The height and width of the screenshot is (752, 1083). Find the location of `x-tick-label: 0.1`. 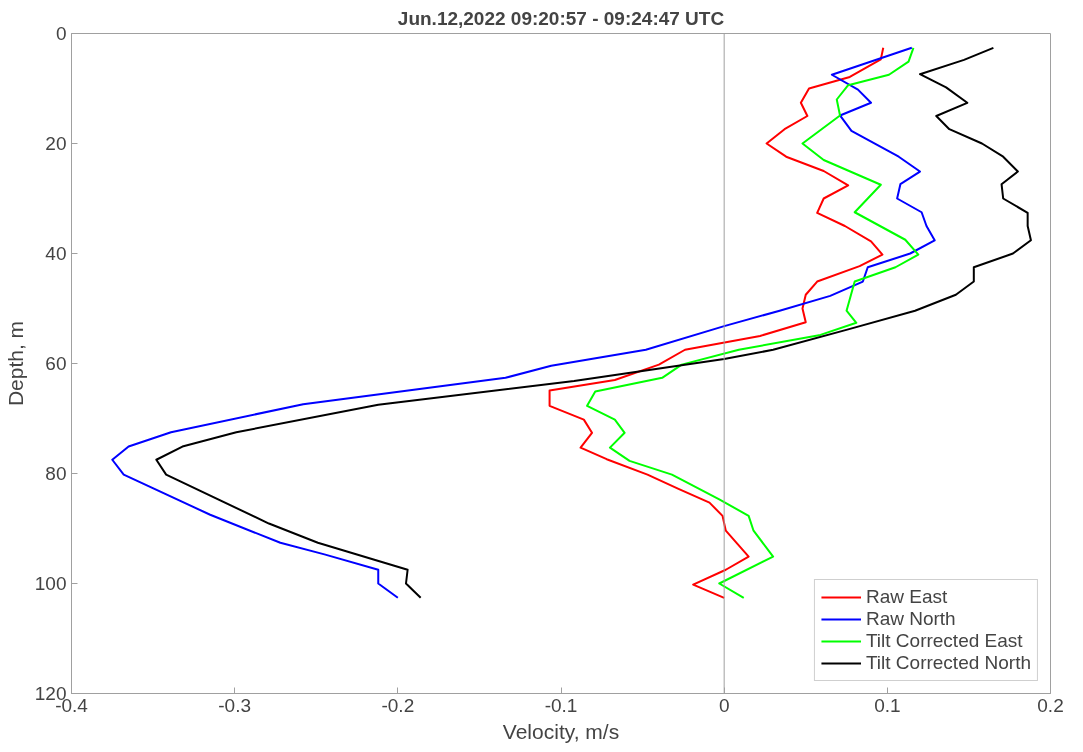

x-tick-label: 0.1 is located at coordinates (887, 705).